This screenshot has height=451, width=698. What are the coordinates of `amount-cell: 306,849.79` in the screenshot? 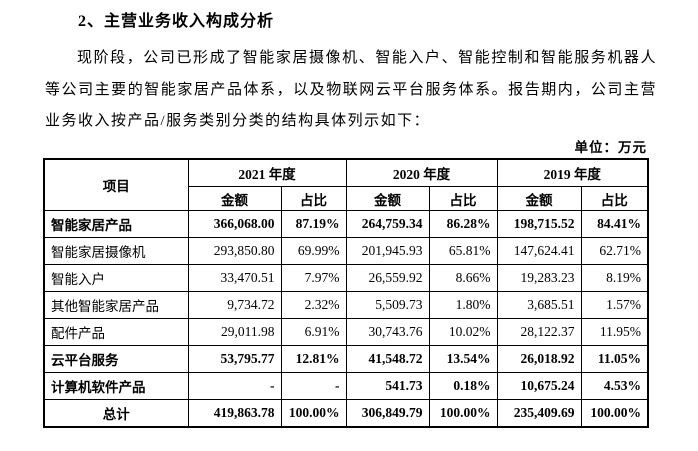 It's located at (387, 413).